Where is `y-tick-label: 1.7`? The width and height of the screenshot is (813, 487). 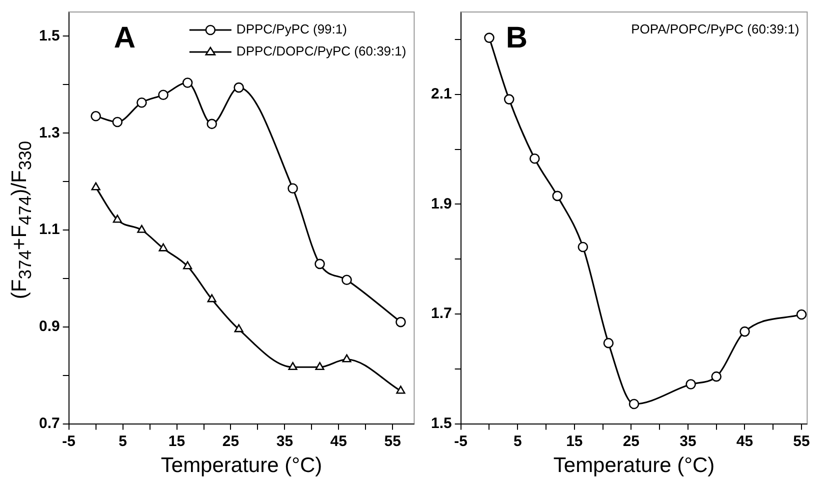 y-tick-label: 1.7 is located at coordinates (441, 313).